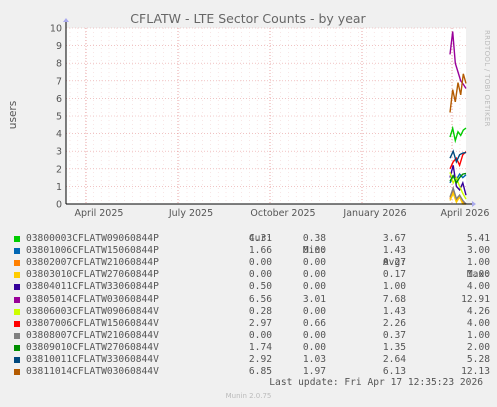  Describe the element at coordinates (59, 169) in the screenshot. I see `y-tick-label: 2` at that location.